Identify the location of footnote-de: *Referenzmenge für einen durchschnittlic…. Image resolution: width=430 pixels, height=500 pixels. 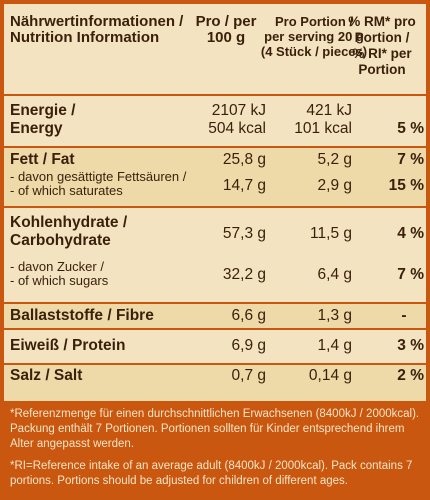
(215, 429).